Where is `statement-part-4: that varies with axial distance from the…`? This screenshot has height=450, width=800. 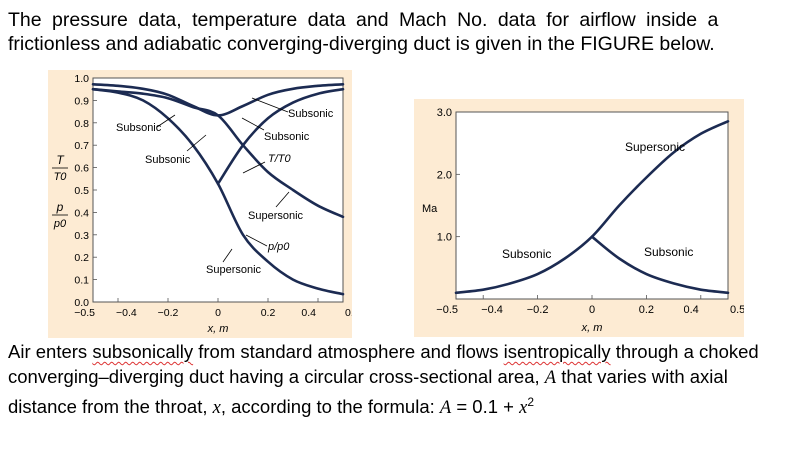
statement-part-4: that varies with axial distance from the… is located at coordinates (368, 391).